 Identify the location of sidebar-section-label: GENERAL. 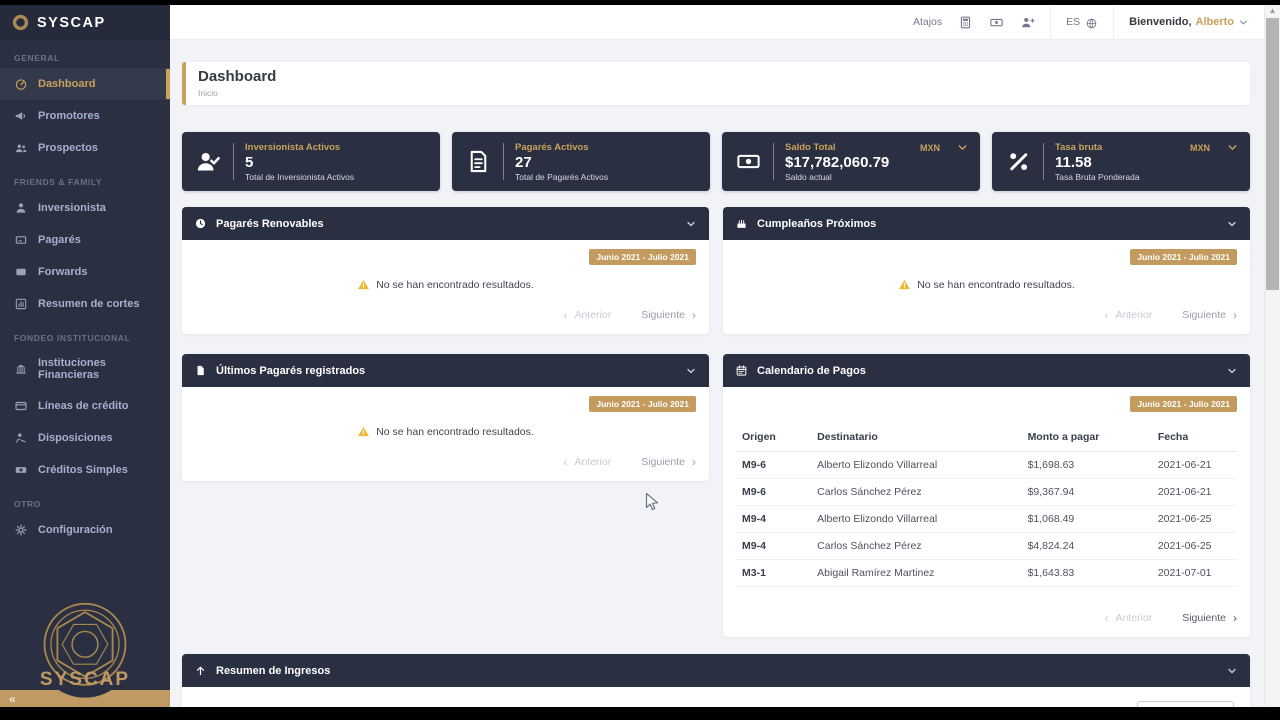
(37, 58).